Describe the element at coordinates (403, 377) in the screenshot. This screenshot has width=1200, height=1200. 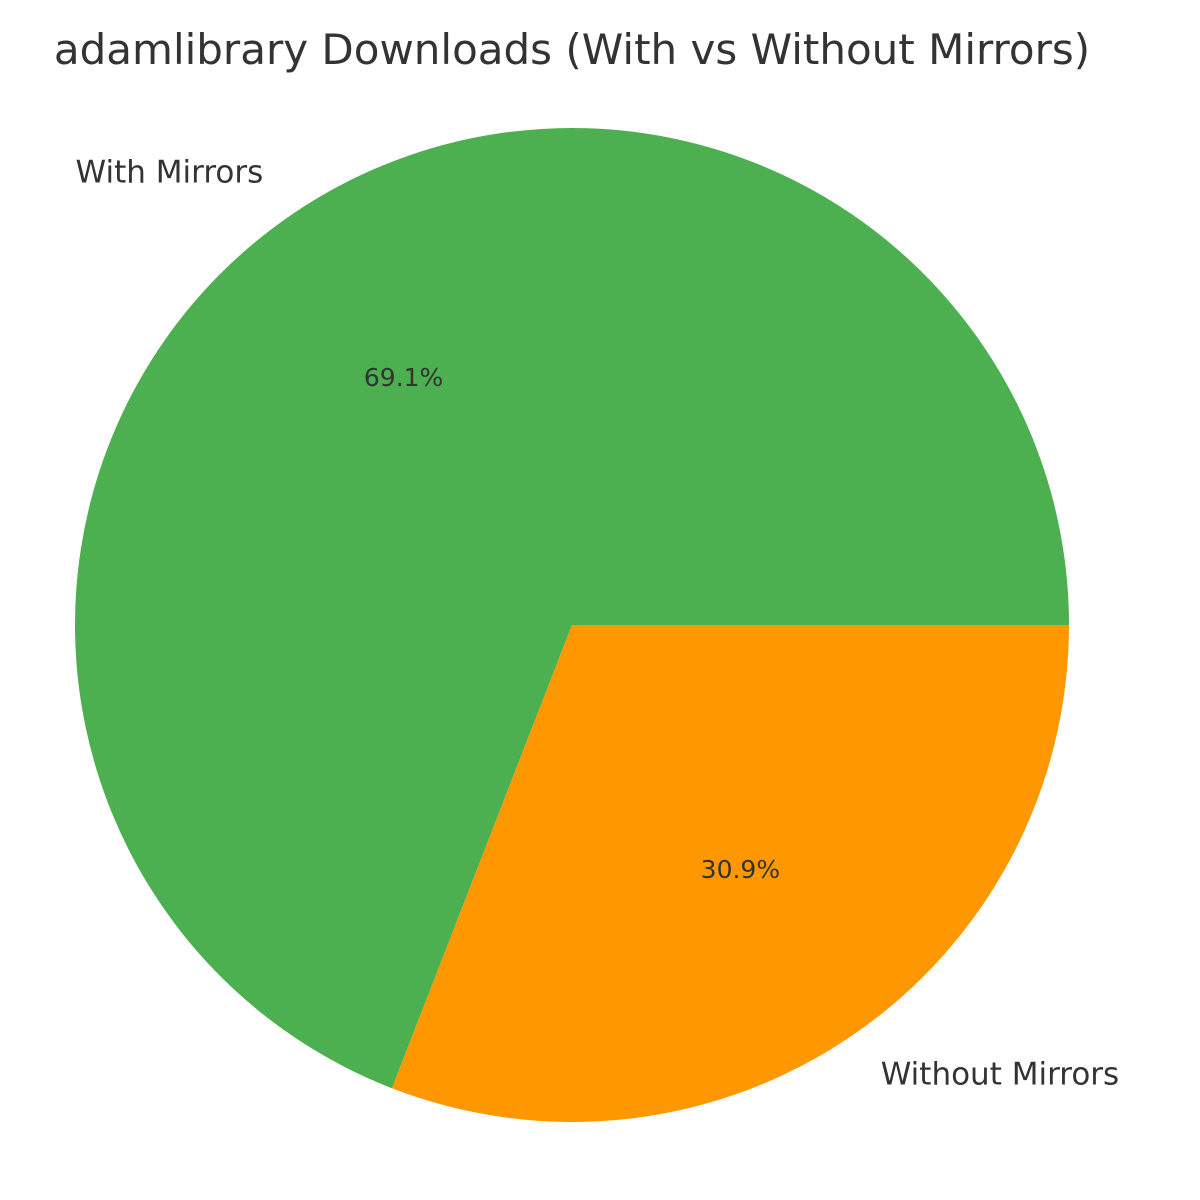
I see `slice-percent-label: 69.1%` at that location.